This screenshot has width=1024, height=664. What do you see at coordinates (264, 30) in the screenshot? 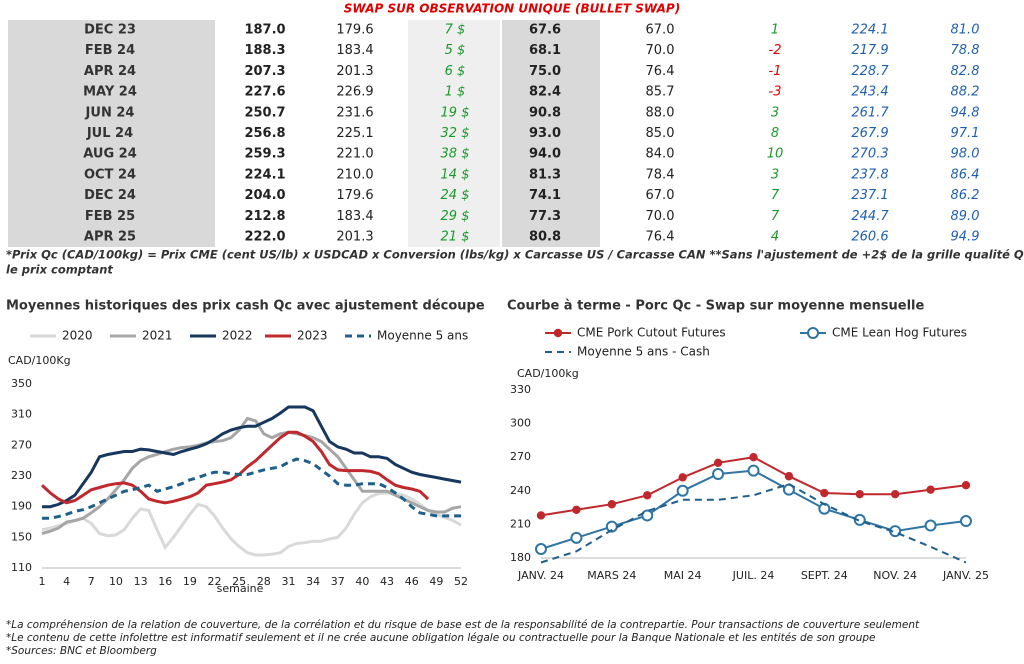
I see `table-cell: 187.0` at bounding box center [264, 30].